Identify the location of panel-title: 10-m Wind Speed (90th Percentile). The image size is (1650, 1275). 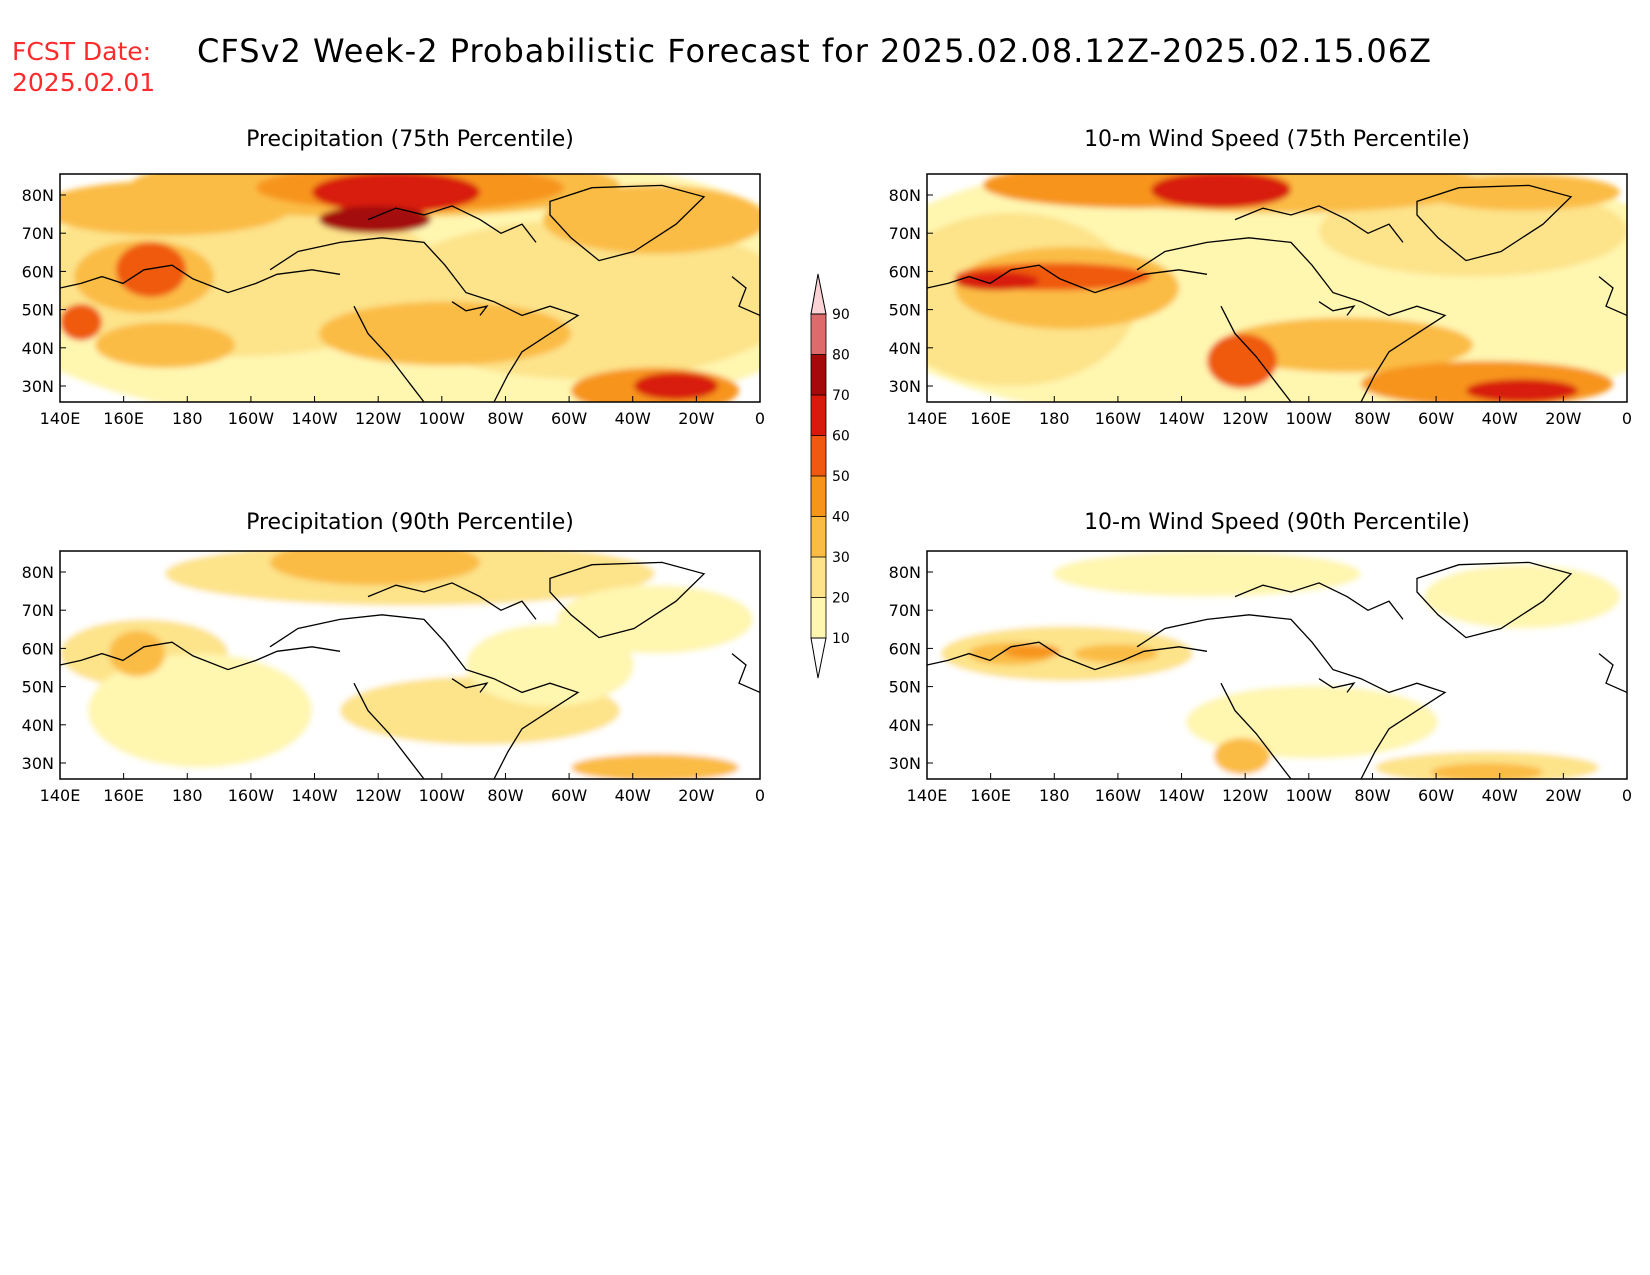
(1277, 522).